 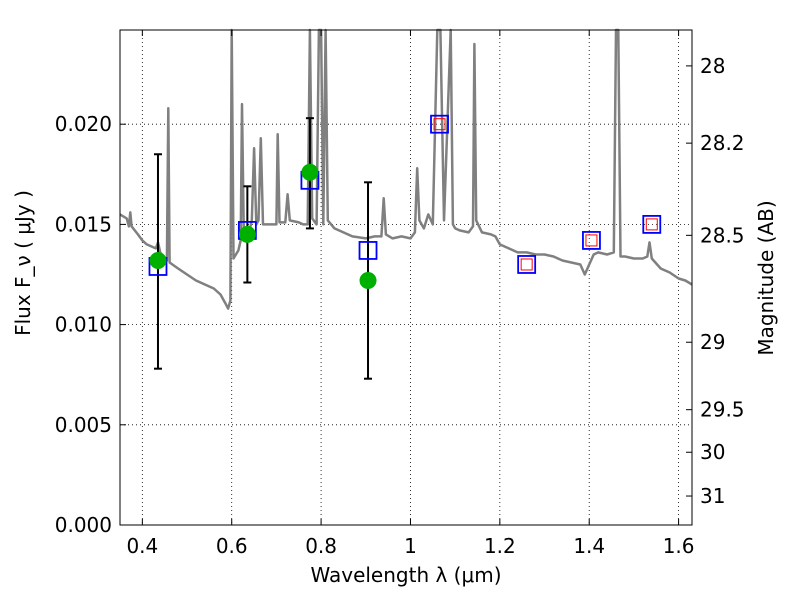 What do you see at coordinates (83, 224) in the screenshot?
I see `y-tick-label: 0.015` at bounding box center [83, 224].